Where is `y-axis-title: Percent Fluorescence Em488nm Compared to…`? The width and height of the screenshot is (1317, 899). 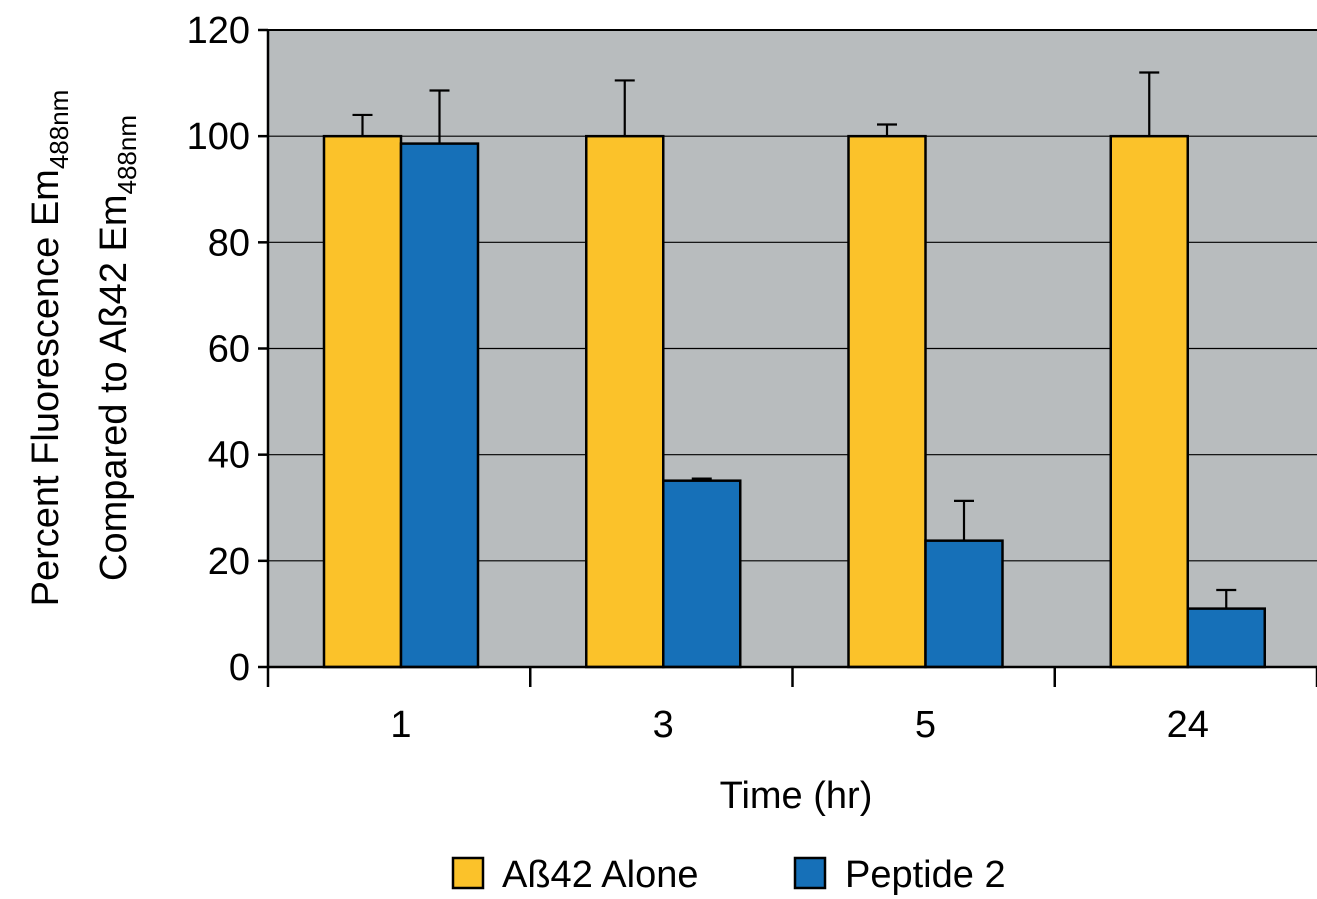 y-axis-title: Percent Fluorescence Em488nm Compared to… is located at coordinates (83, 348).